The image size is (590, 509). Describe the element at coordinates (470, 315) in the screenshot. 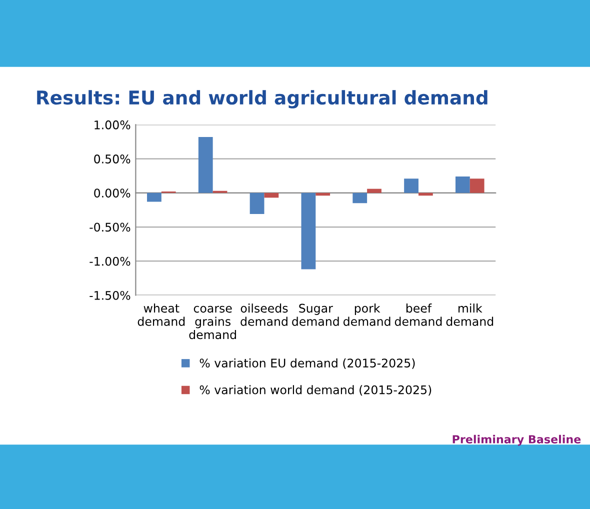

I see `x-tick-label: milk demand` at that location.